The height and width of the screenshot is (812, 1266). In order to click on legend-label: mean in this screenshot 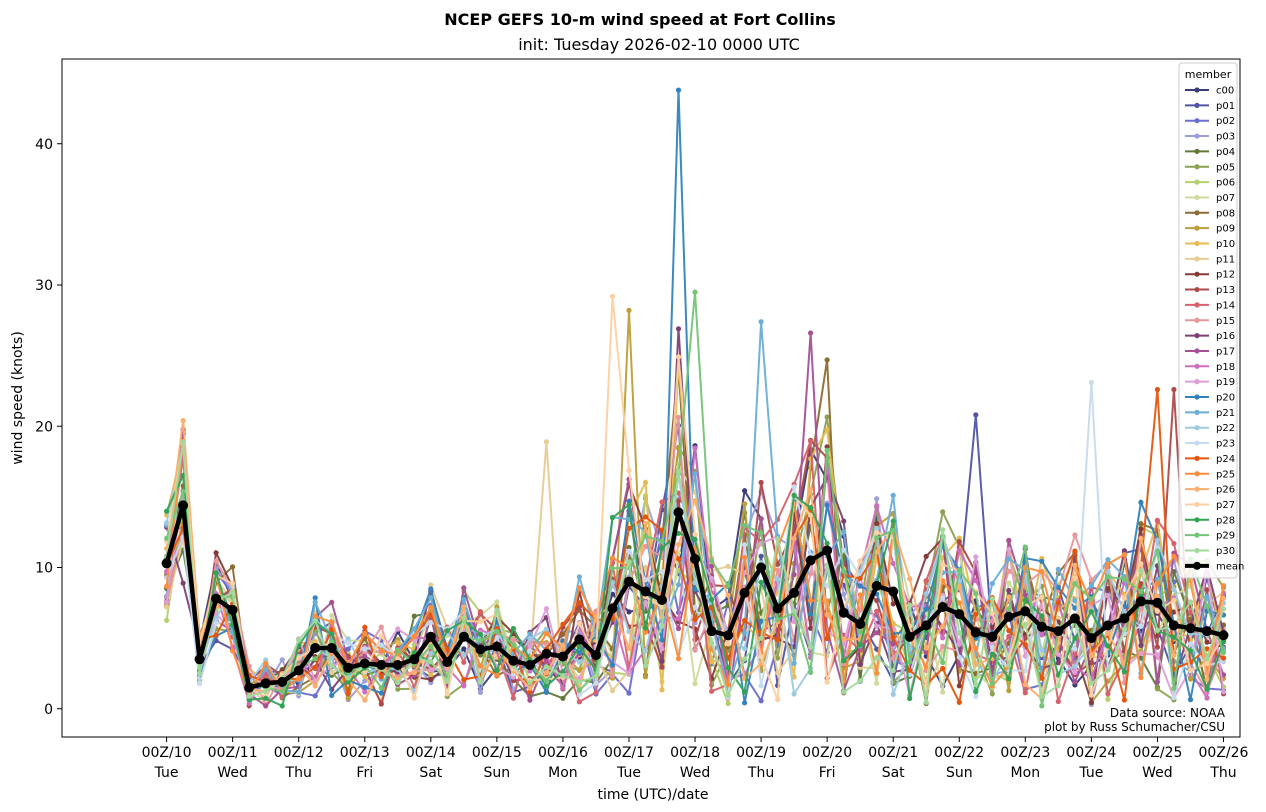, I will do `click(1230, 566)`.